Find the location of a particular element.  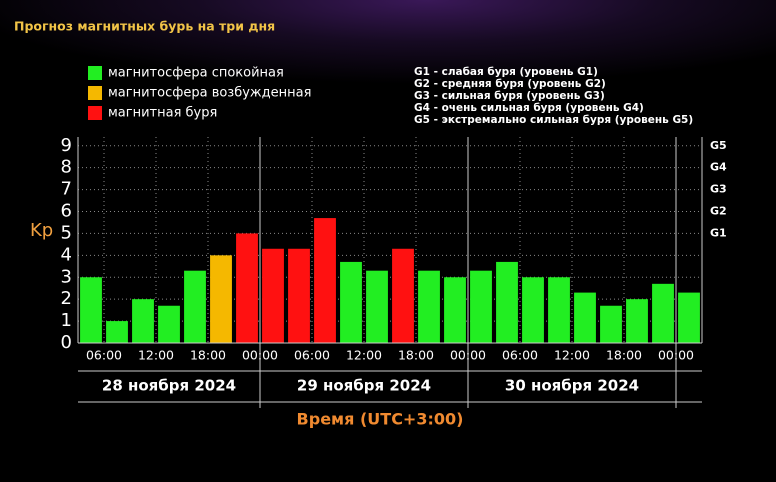

y2-tick-label: G5 is located at coordinates (718, 145).